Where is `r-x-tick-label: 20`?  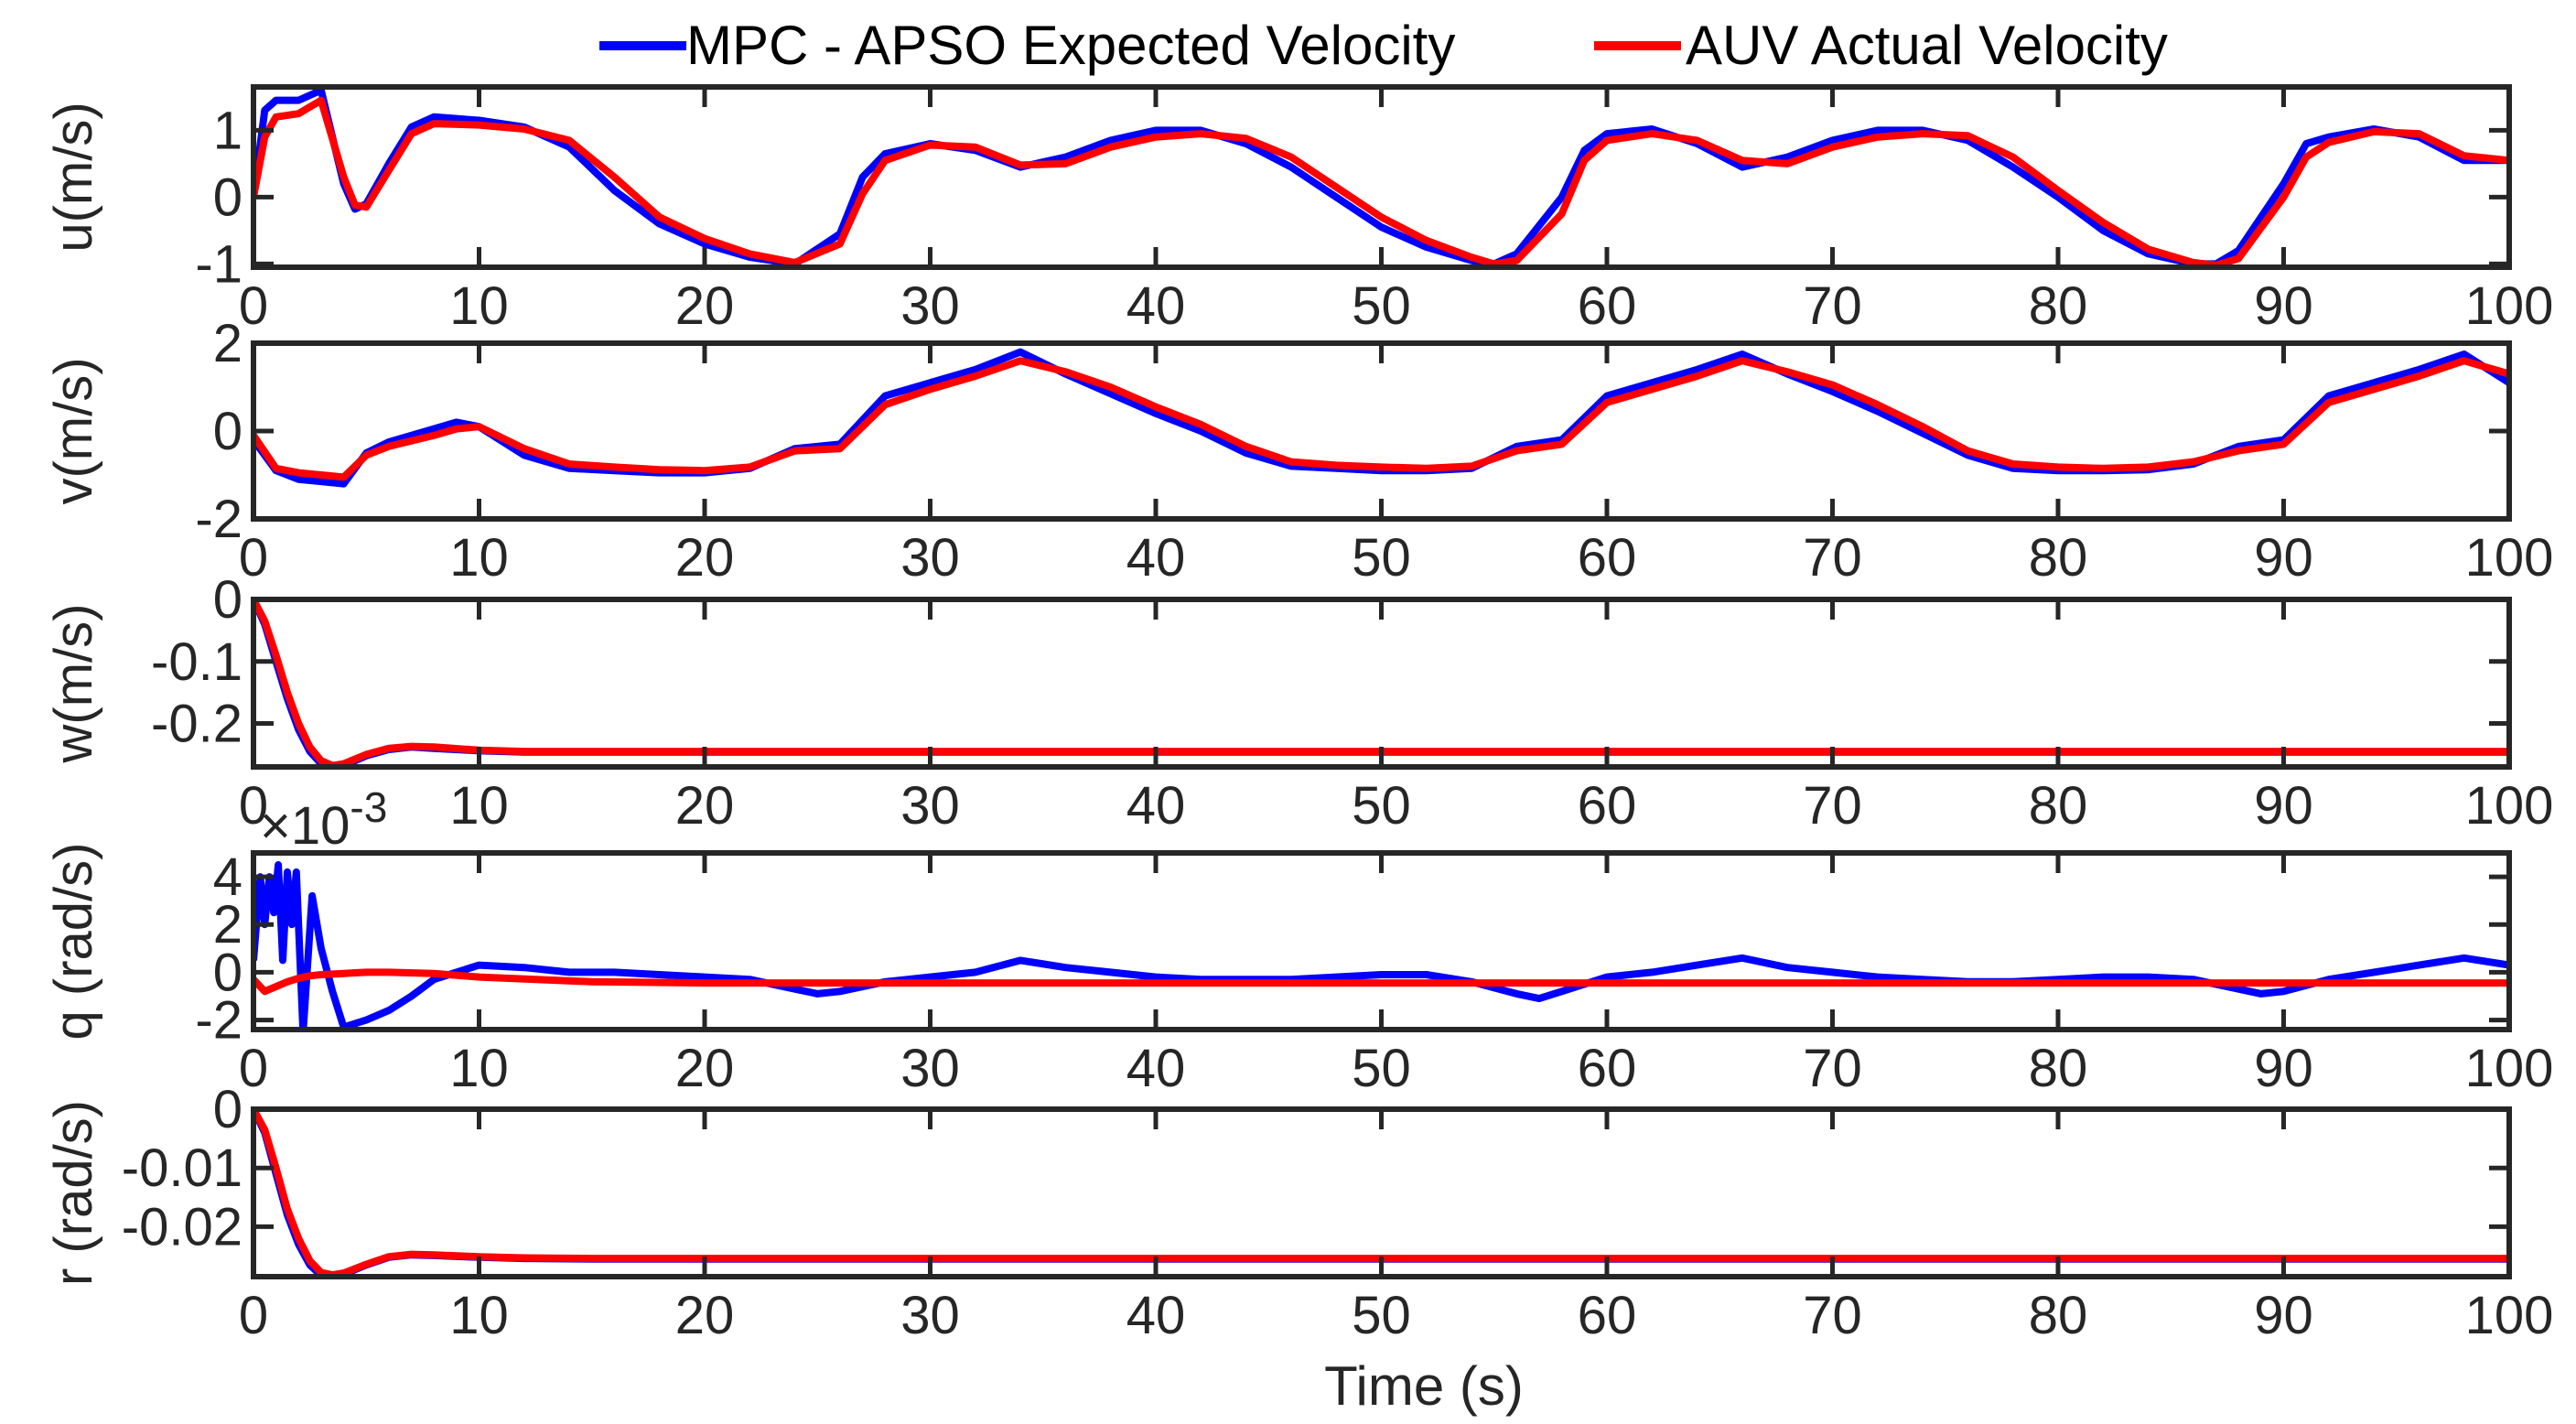
r-x-tick-label: 20 is located at coordinates (705, 1316).